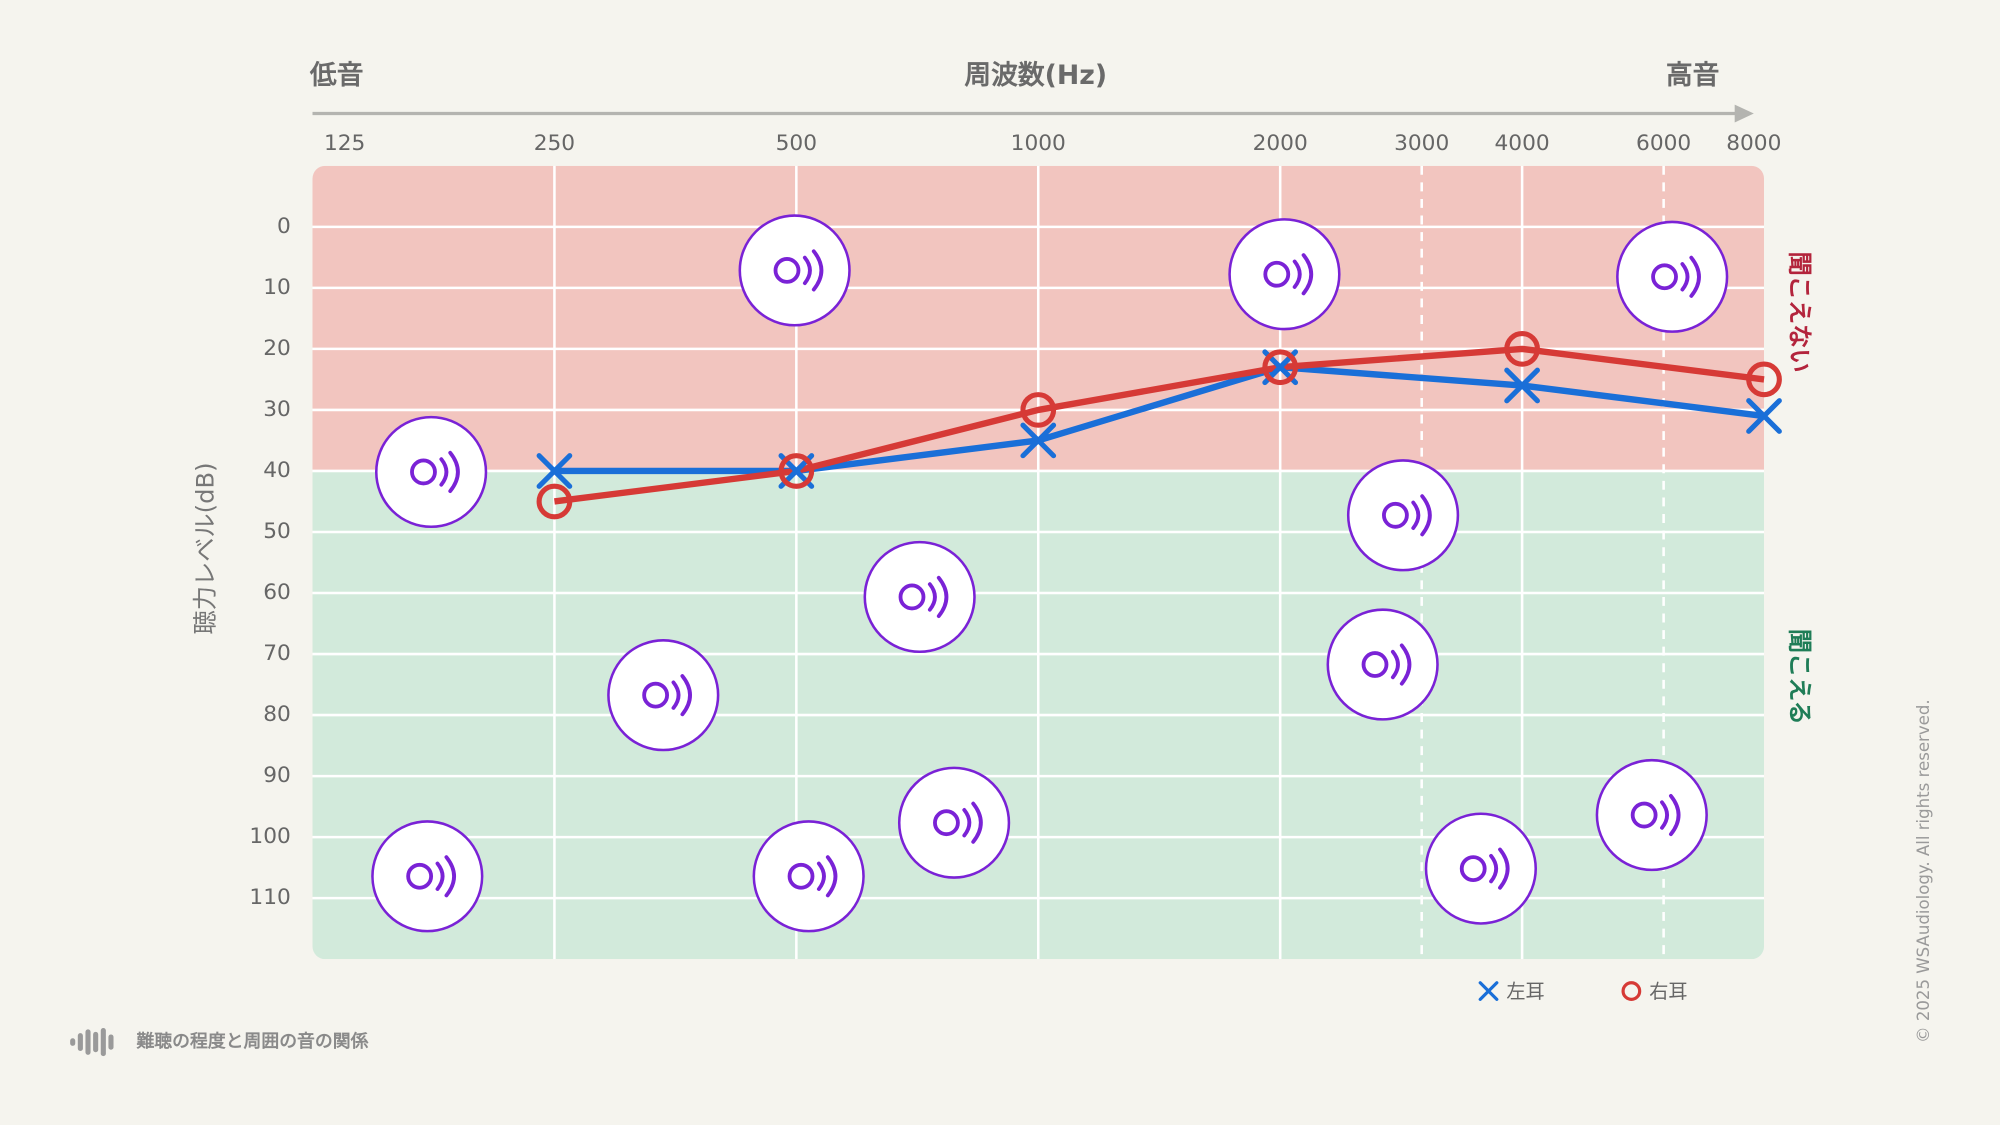  I want to click on y-tick-label: 10, so click(277, 287).